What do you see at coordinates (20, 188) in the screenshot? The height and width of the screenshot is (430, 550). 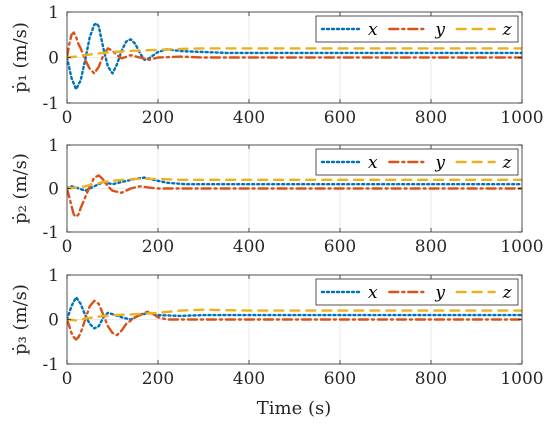 I see `y-axis-label: ṗ₂ (m/s)` at bounding box center [20, 188].